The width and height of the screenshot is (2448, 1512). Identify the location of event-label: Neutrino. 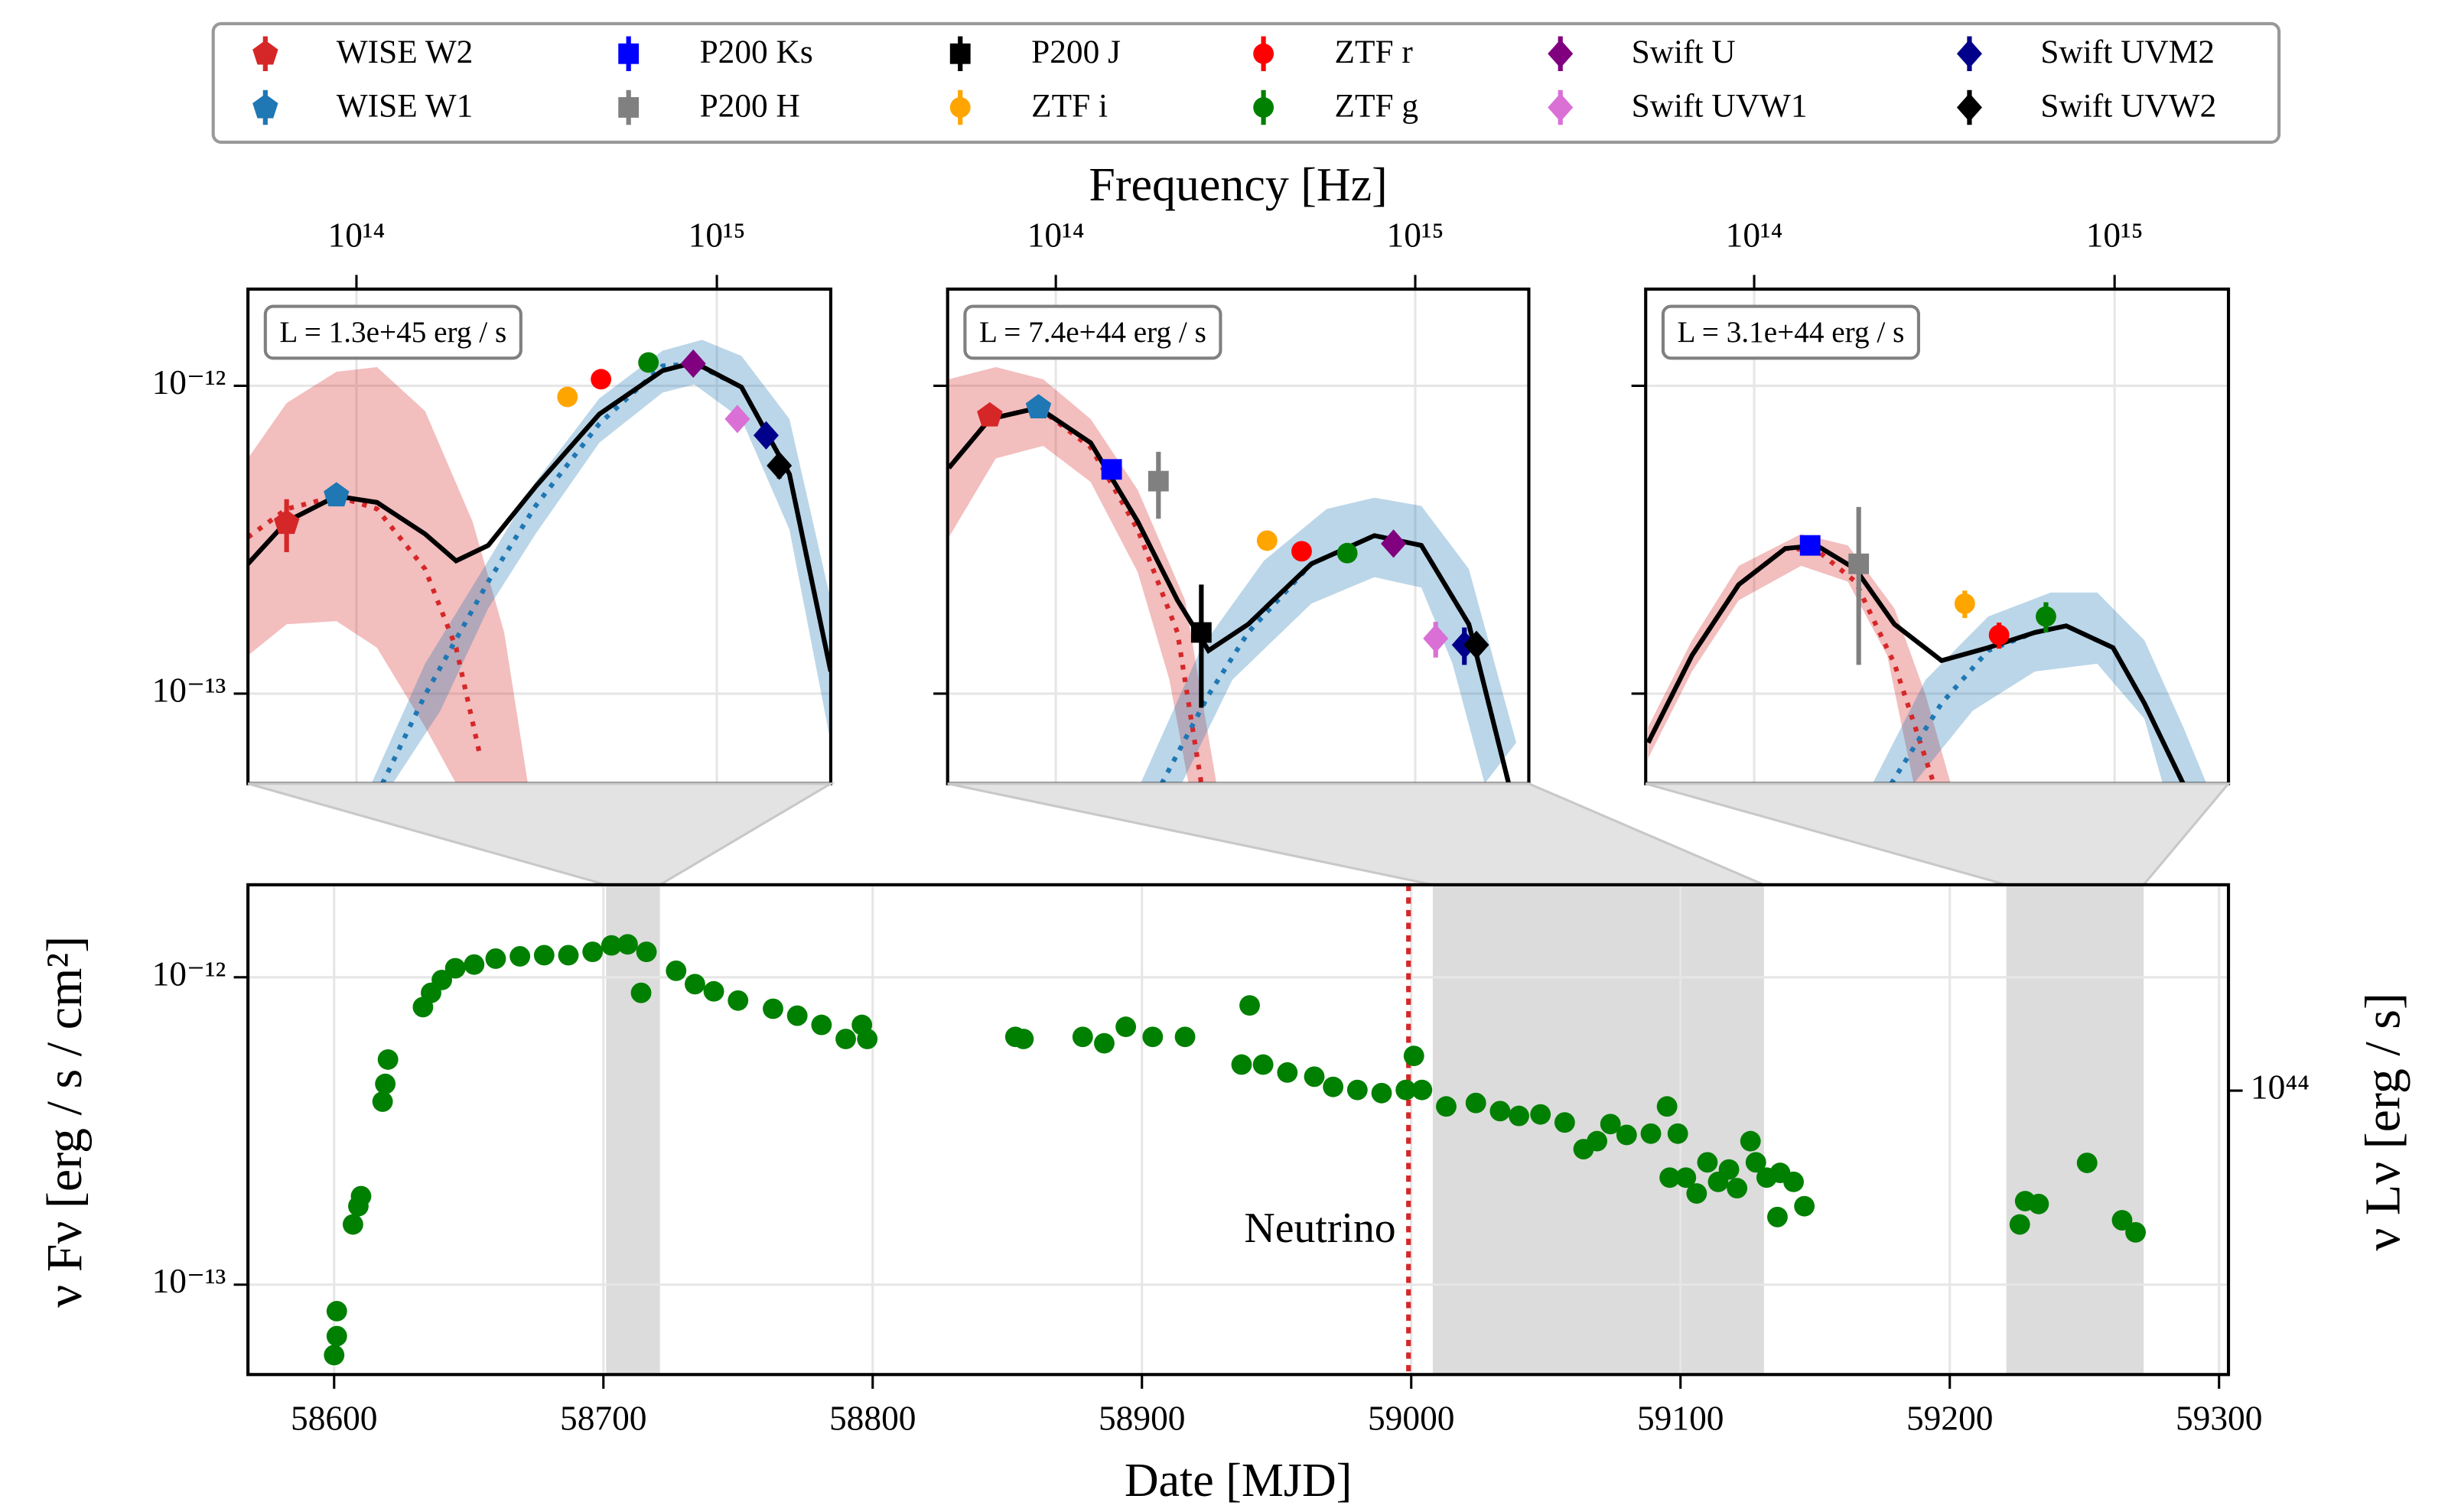
(1320, 1228).